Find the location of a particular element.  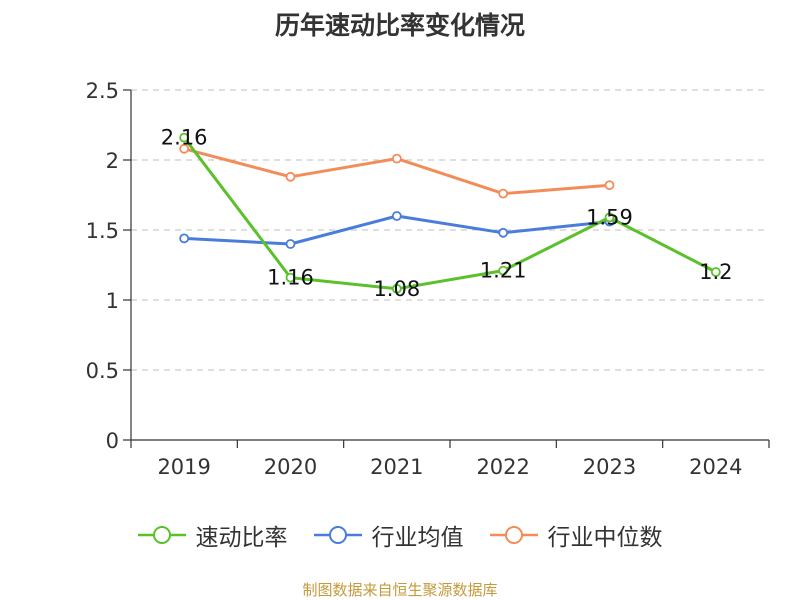

data-label: 1.2 is located at coordinates (715, 272).